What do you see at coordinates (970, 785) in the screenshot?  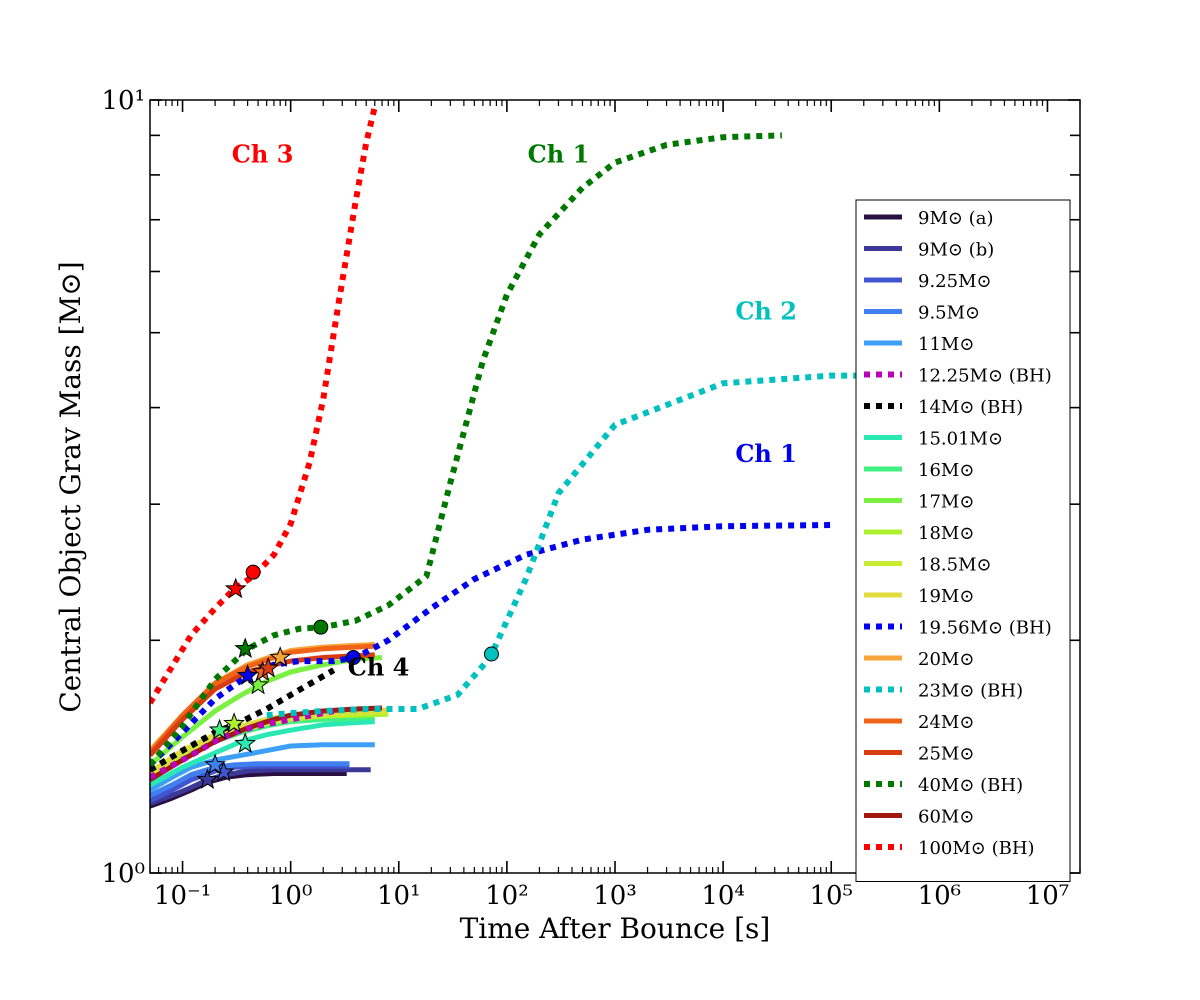 I see `legend-label: 40M⊙ (BH)` at bounding box center [970, 785].